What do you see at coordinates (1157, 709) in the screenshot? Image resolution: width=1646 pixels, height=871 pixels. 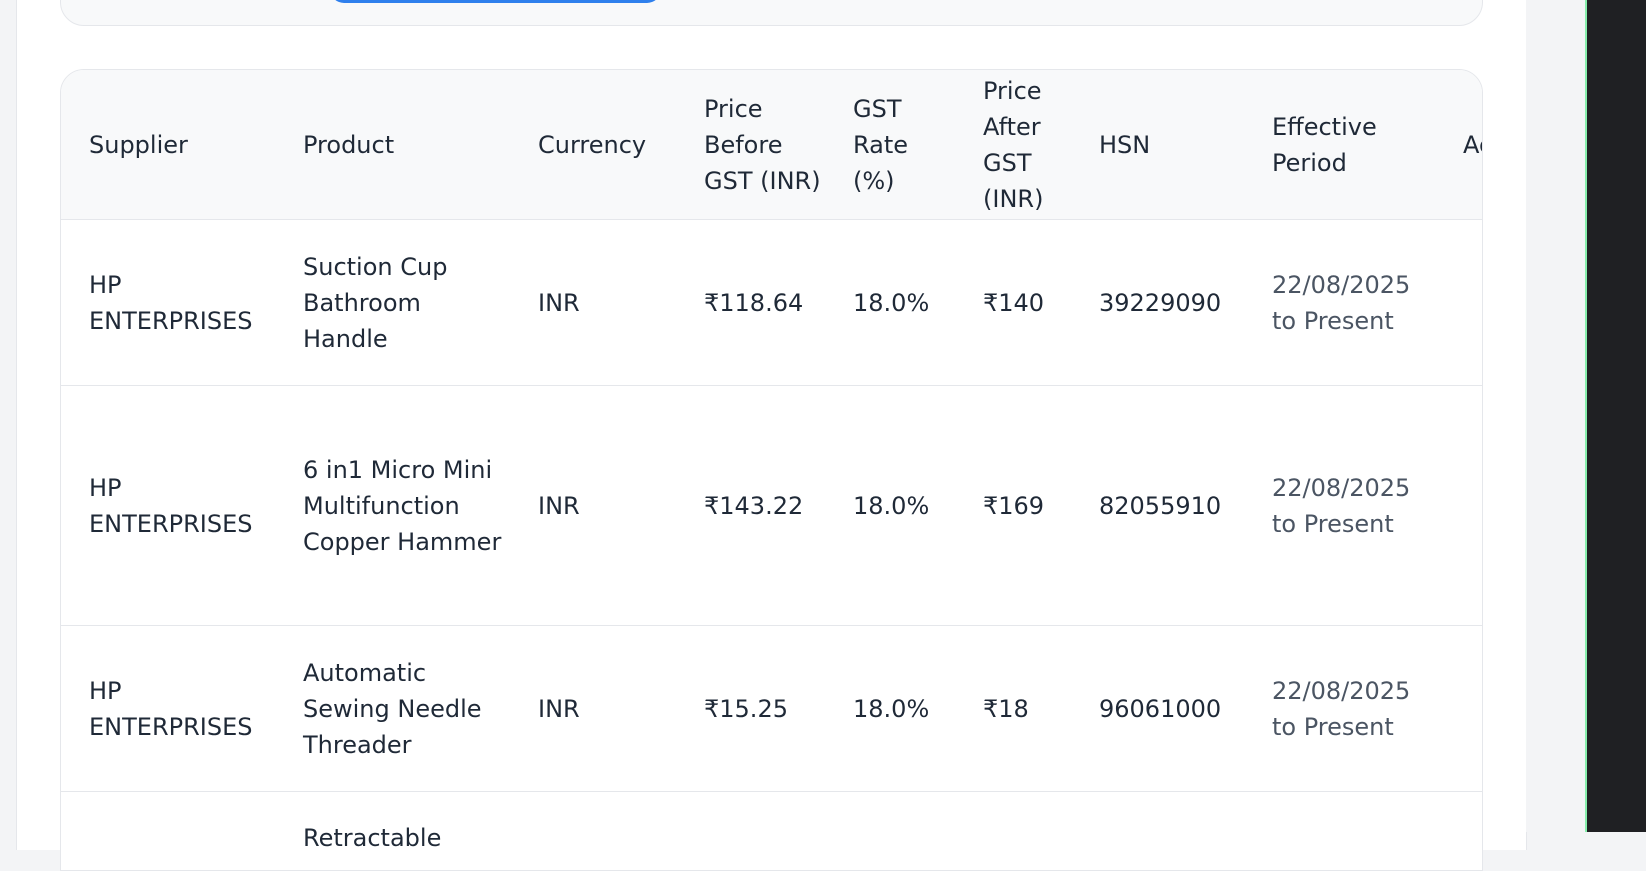 I see `cell: 96061000` at bounding box center [1157, 709].